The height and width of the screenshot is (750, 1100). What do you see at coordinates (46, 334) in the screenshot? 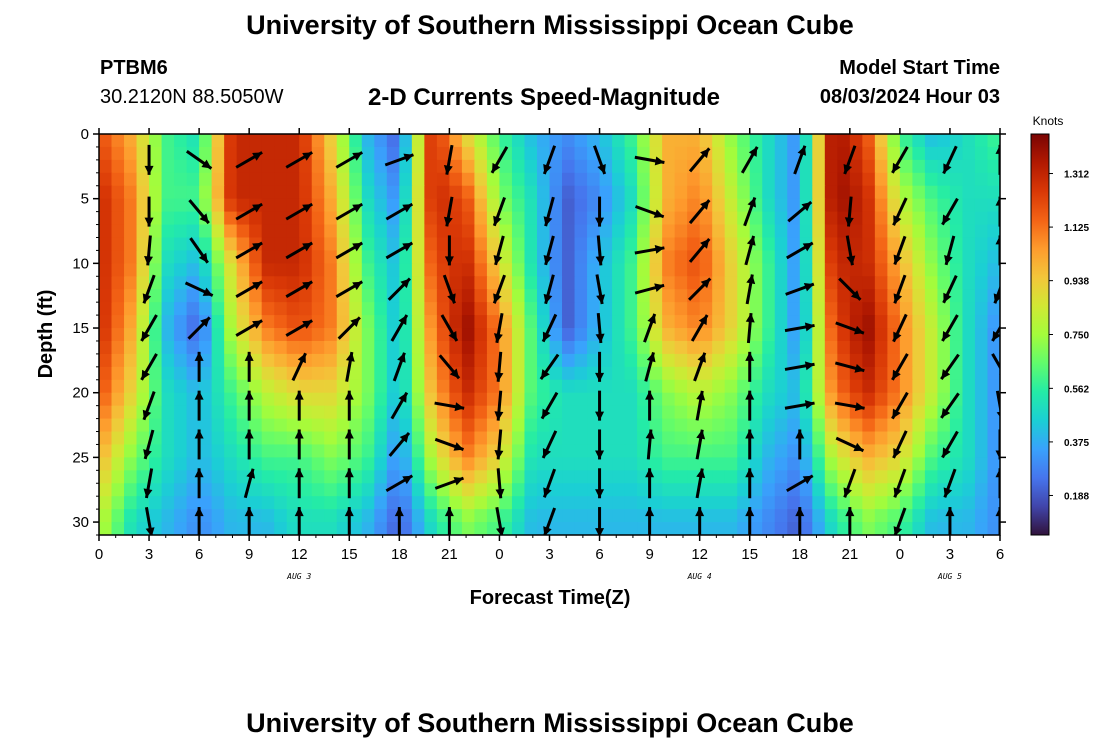
I see `y-axis-label: Depth (ft)` at bounding box center [46, 334].